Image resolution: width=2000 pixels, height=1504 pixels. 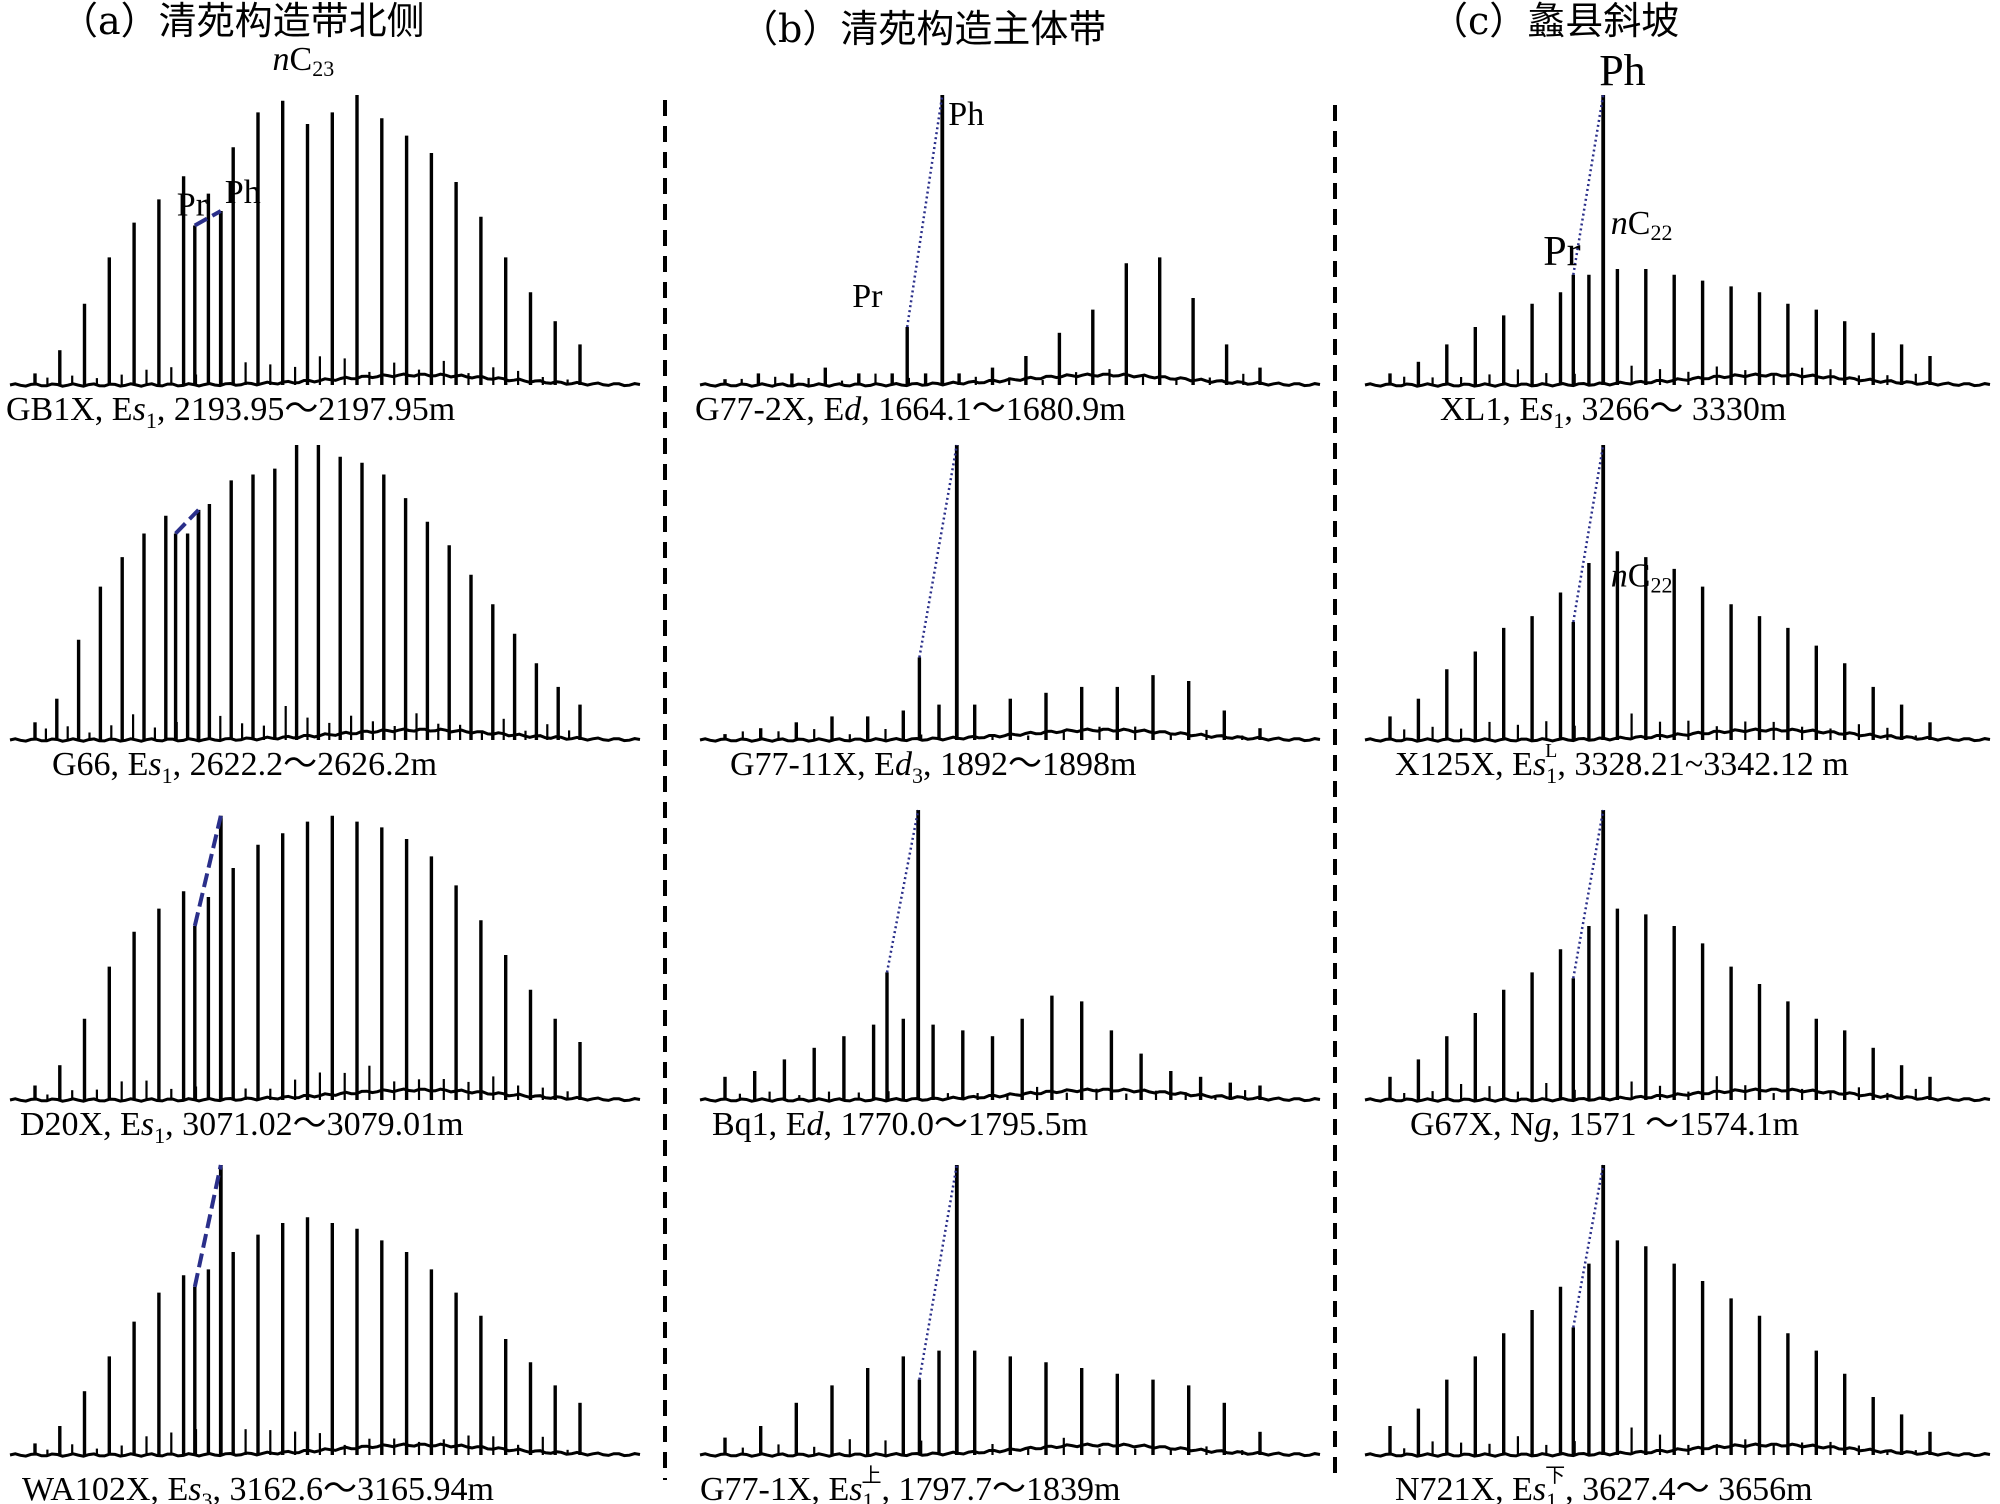 What do you see at coordinates (323, 237) in the screenshot?
I see `chromatogram-panel-GB1X: nC23 Pr Ph GB1X, Es1, 2193.95～2197.95m` at bounding box center [323, 237].